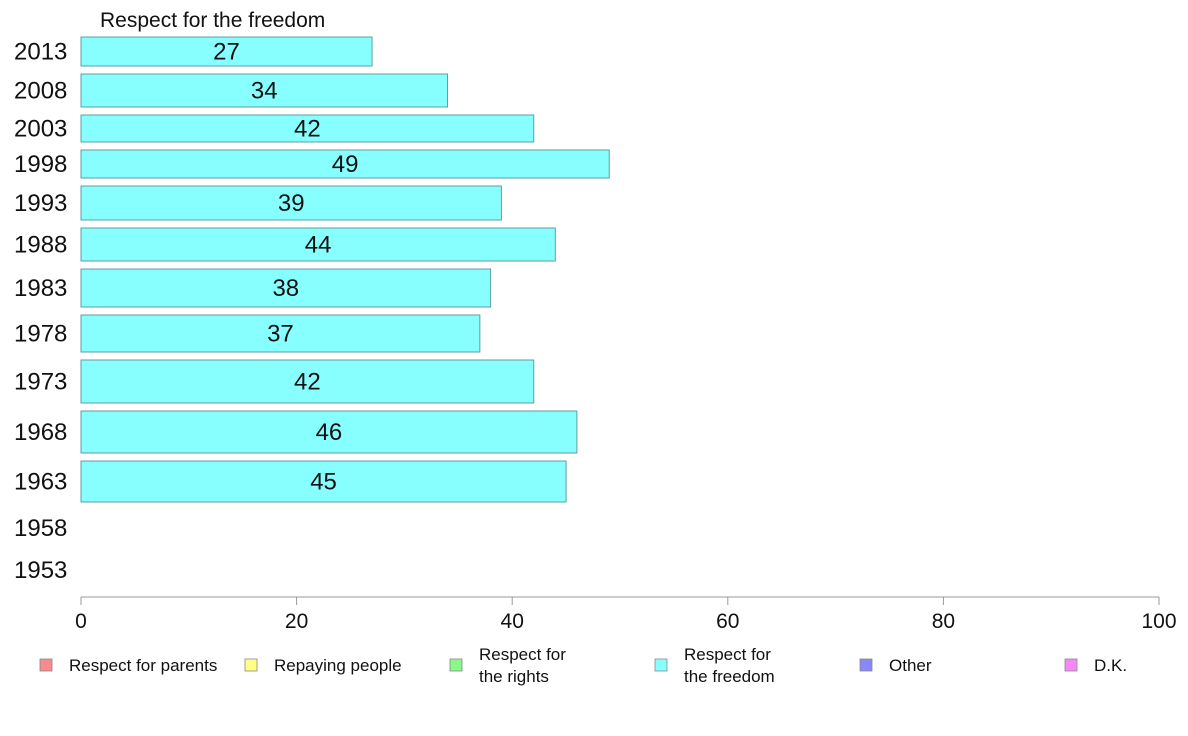 This screenshot has width=1188, height=736. Describe the element at coordinates (40, 382) in the screenshot. I see `y-tick-label: 1973` at that location.